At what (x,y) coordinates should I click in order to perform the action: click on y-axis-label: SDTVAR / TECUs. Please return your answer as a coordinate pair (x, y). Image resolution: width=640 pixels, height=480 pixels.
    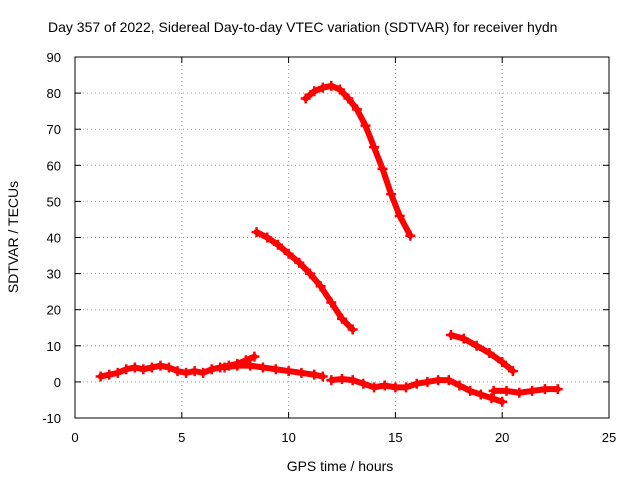
    Looking at the image, I should click on (13, 237).